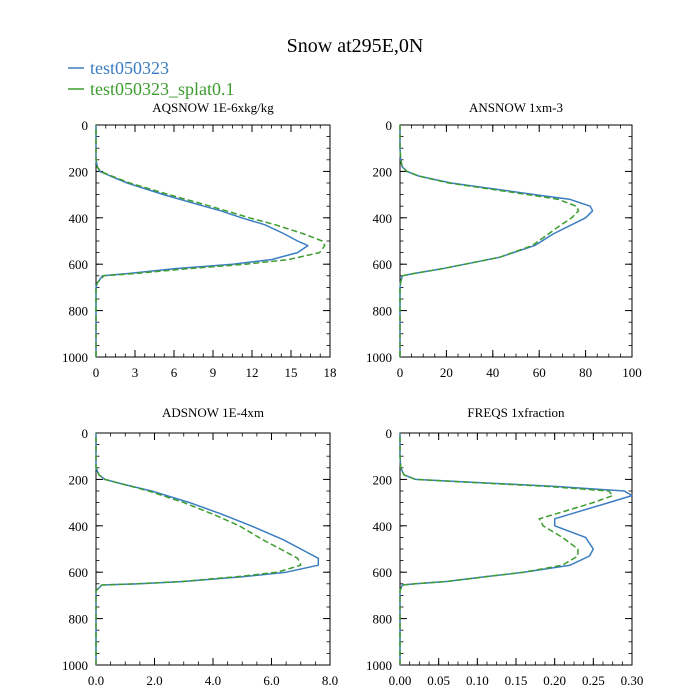 The height and width of the screenshot is (700, 700). What do you see at coordinates (154, 680) in the screenshot?
I see `x-tick-label: 2.0` at bounding box center [154, 680].